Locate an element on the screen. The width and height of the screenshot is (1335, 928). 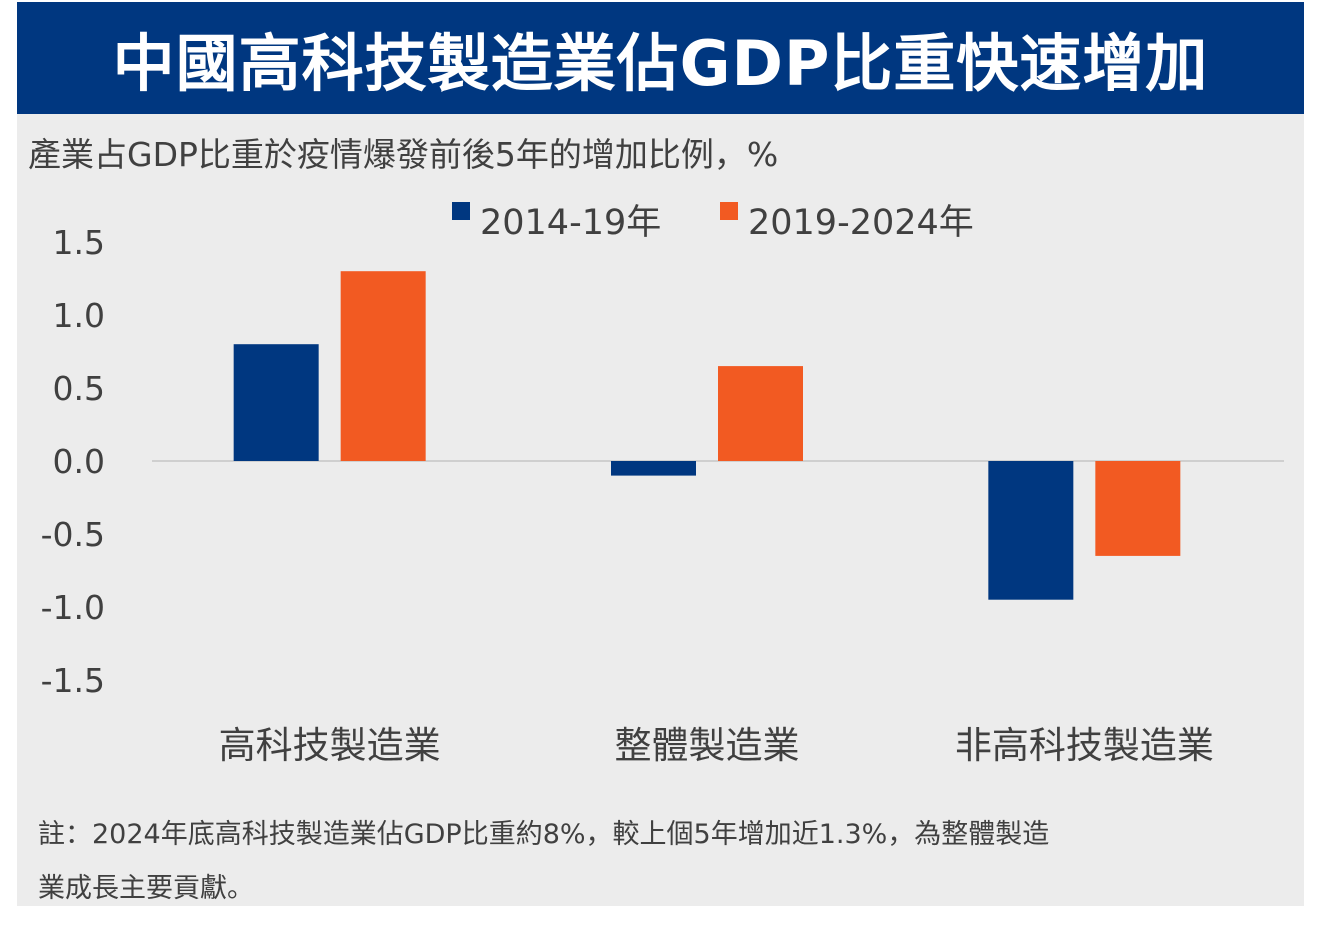
legend: 2014-19年 2019-2024年 is located at coordinates (713, 222).